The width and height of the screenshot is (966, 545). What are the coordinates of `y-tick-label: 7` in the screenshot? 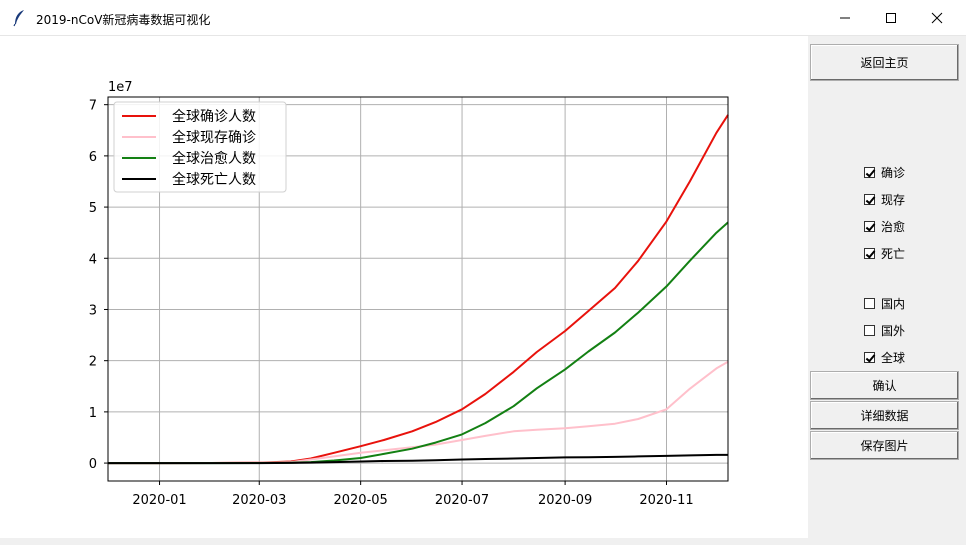 It's located at (93, 106).